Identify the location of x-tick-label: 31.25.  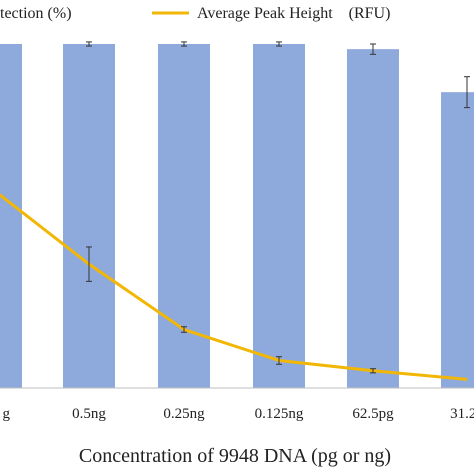
(462, 414).